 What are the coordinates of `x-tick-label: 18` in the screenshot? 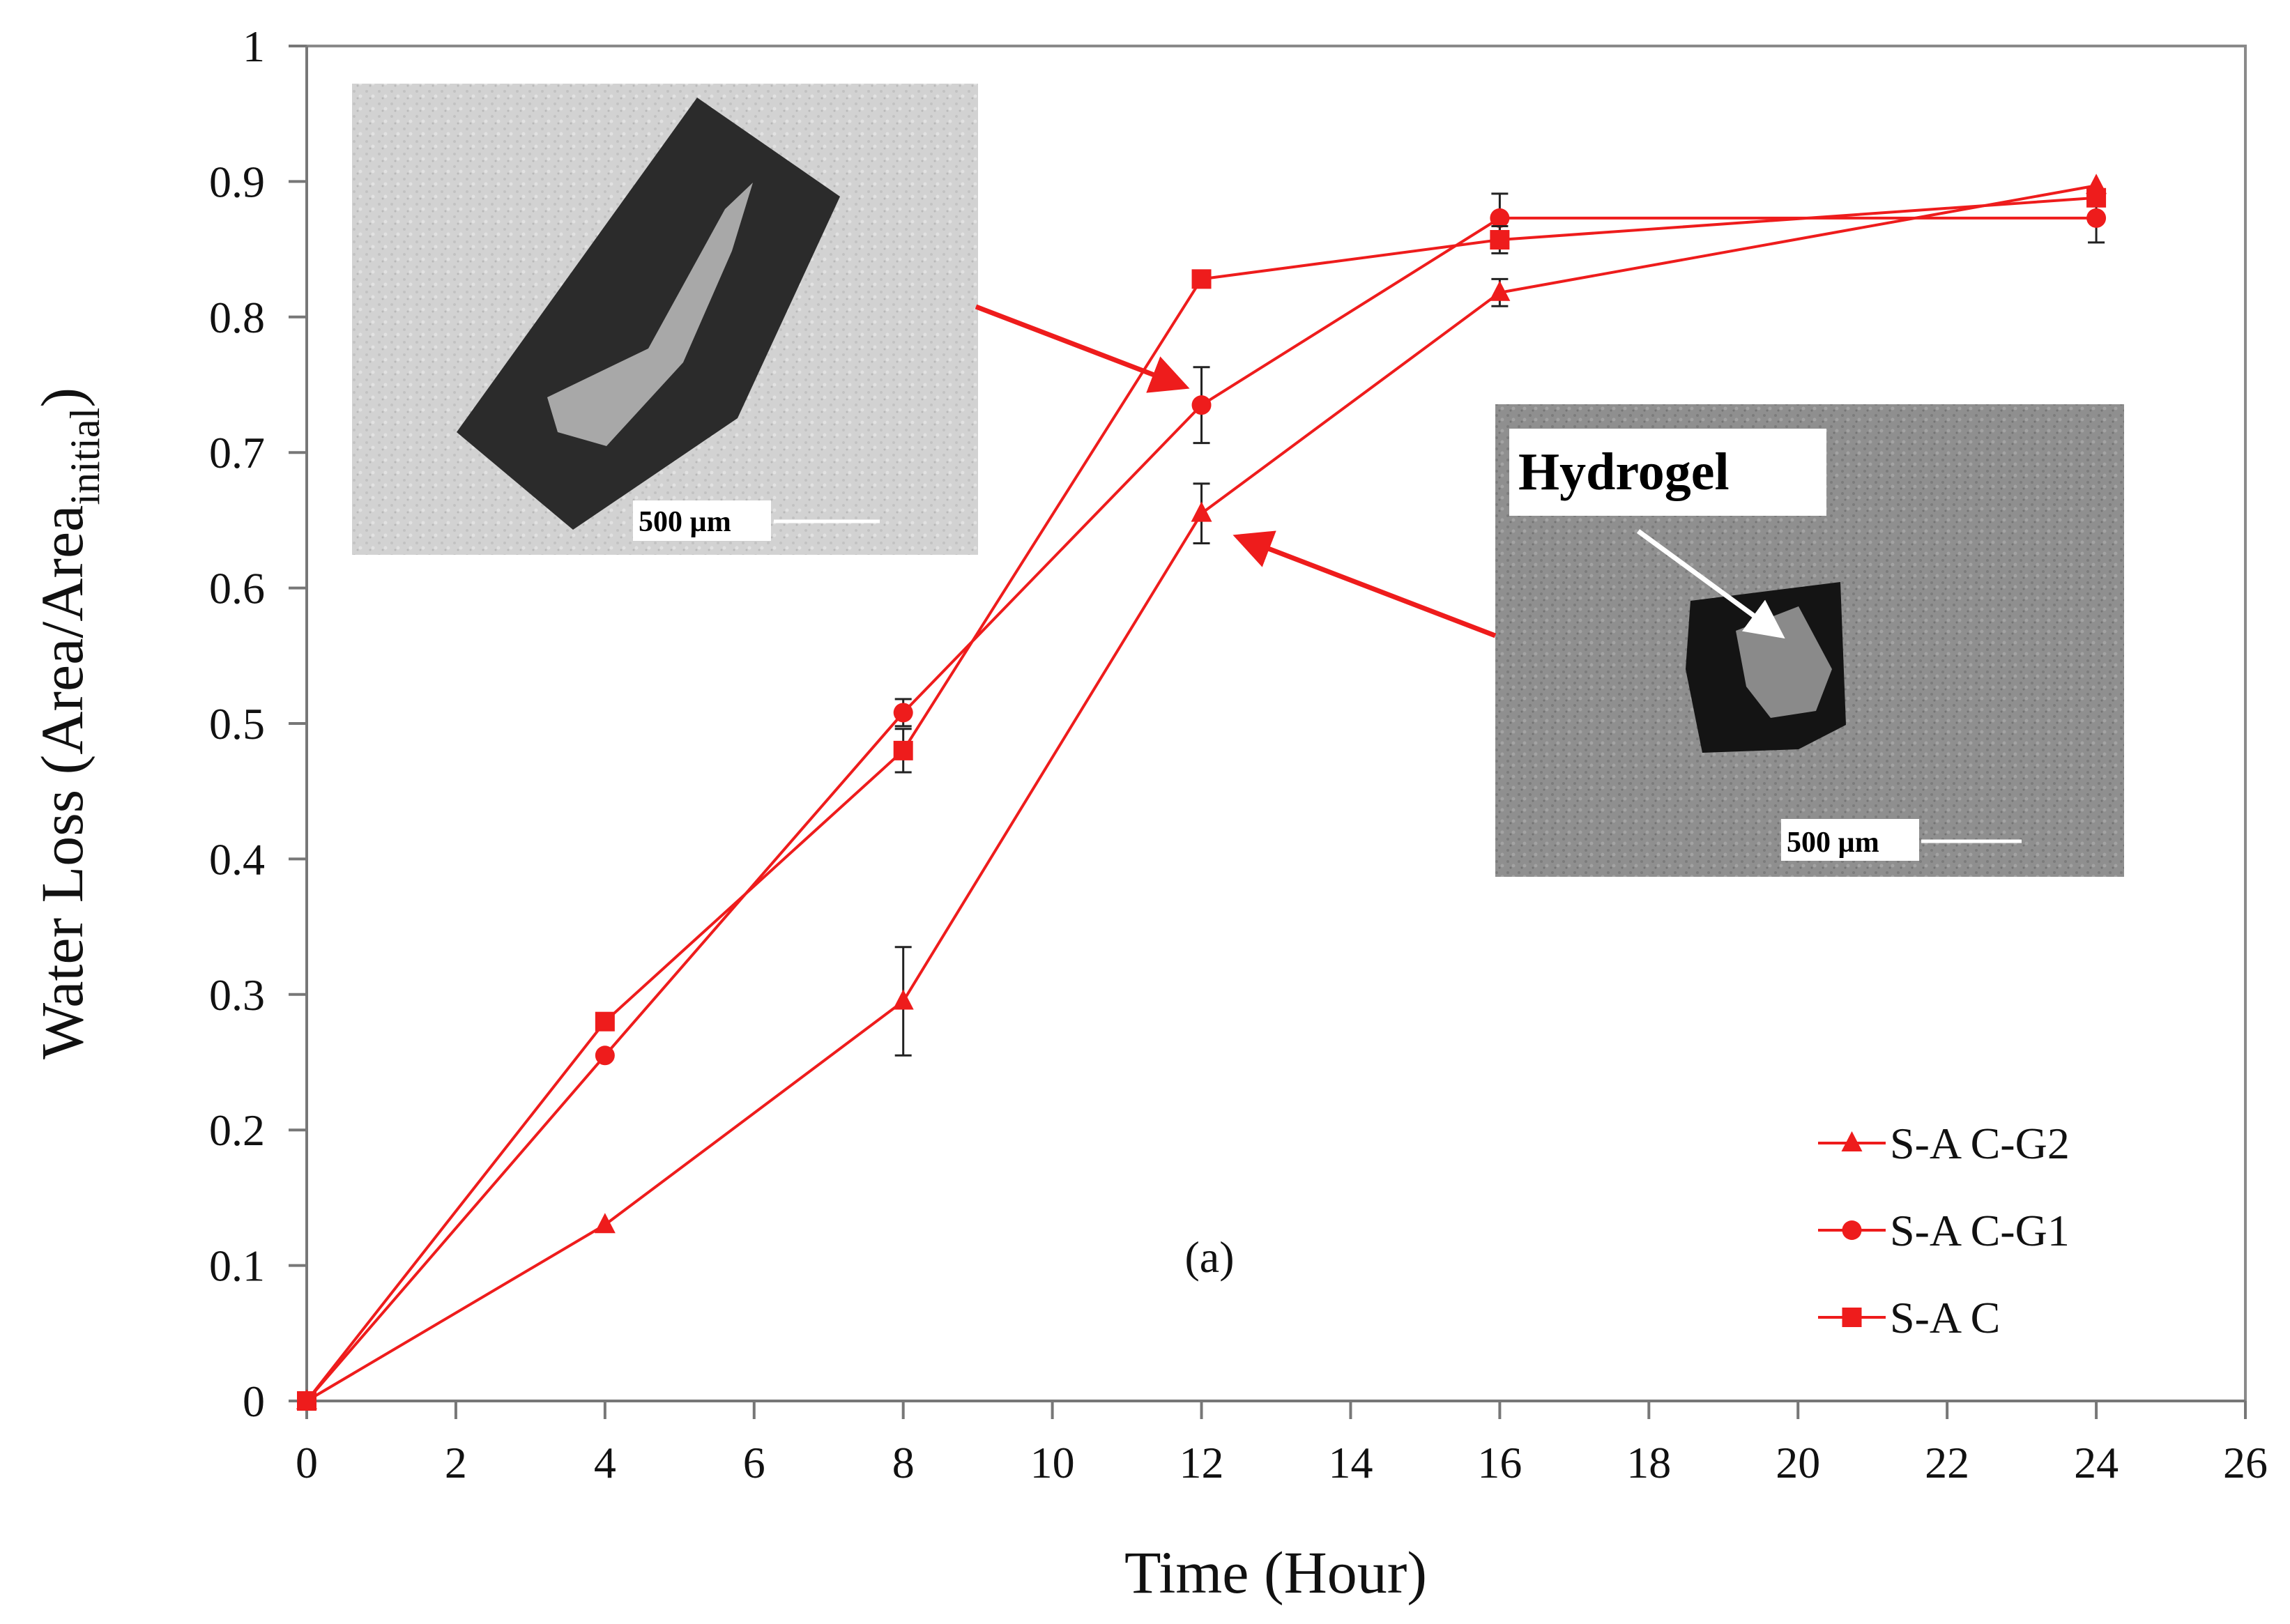 It's located at (1648, 1462).